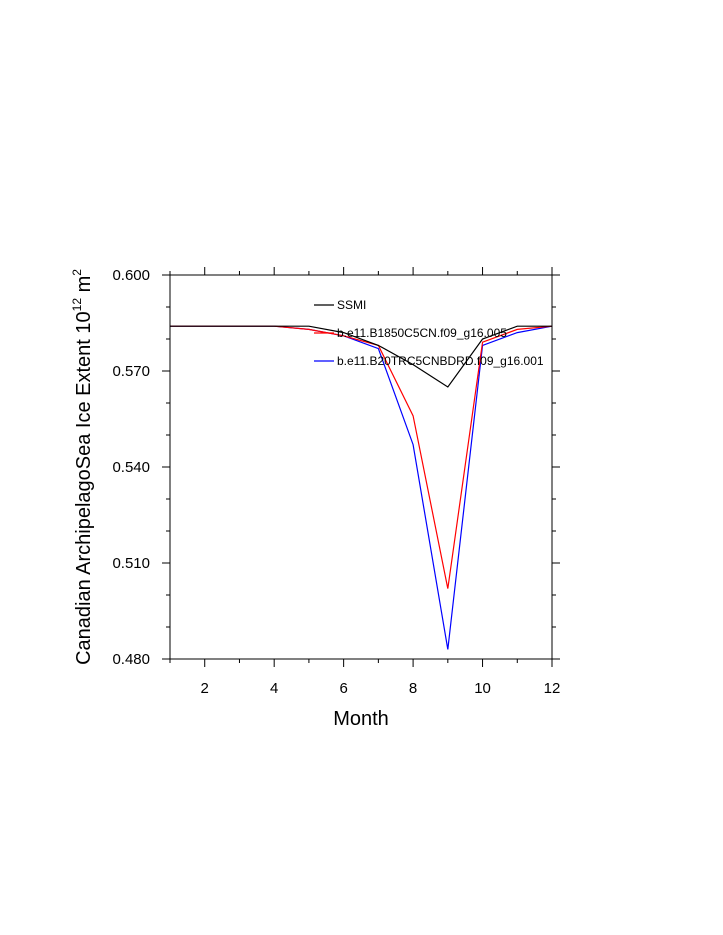  Describe the element at coordinates (131, 563) in the screenshot. I see `y-tick-label: 0.510` at that location.